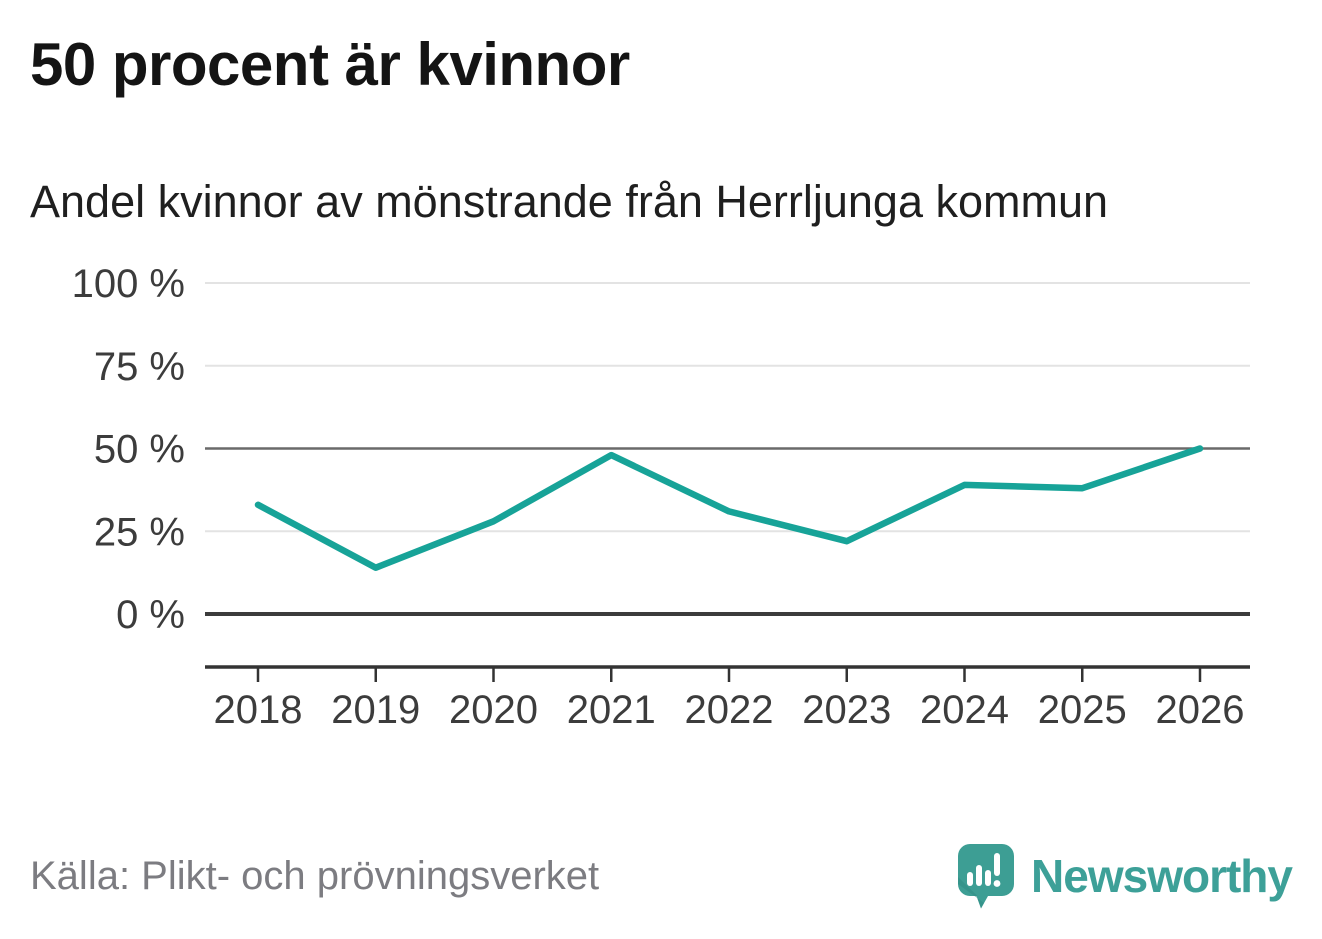  Describe the element at coordinates (330, 64) in the screenshot. I see `chart-title: 50 procent är kvinnor` at that location.